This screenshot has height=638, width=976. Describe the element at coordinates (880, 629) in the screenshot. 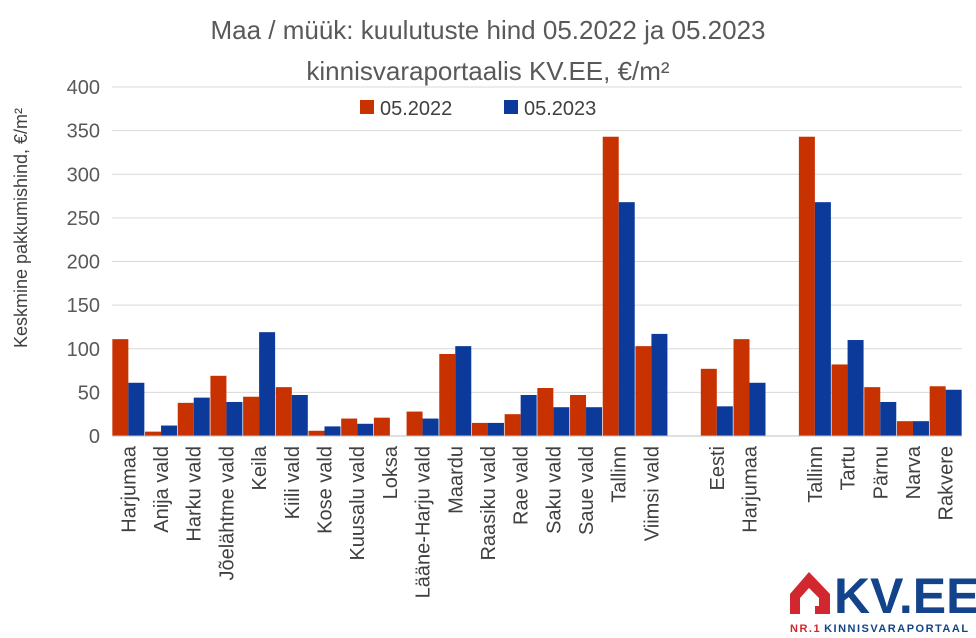

I see `logo-tagline: NR.1 KINNISVARAPORTAAL` at that location.